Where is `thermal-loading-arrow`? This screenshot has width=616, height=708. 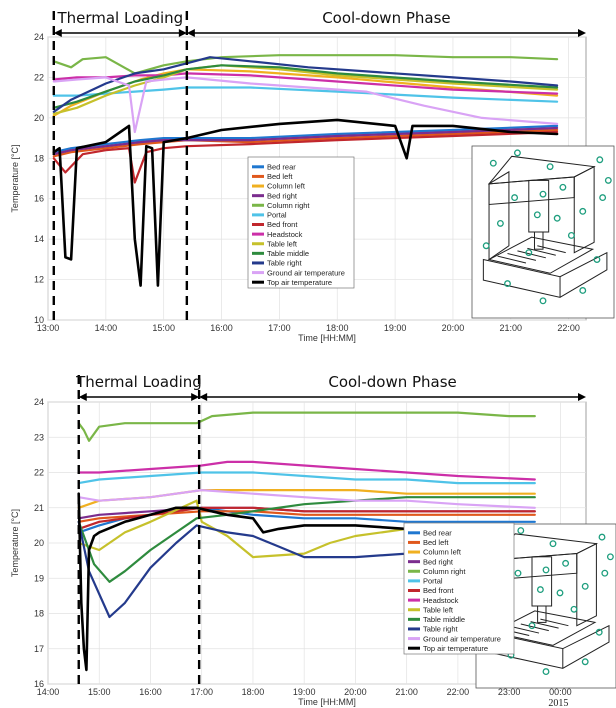 thermal-loading-arrow is located at coordinates (139, 397).